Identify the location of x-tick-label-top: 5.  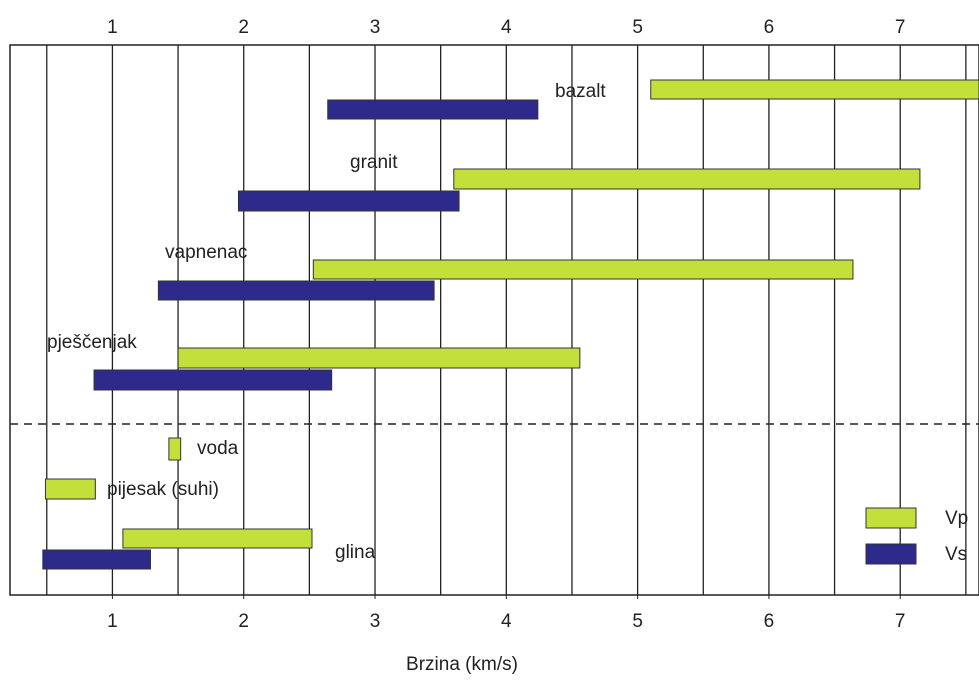
(637, 27).